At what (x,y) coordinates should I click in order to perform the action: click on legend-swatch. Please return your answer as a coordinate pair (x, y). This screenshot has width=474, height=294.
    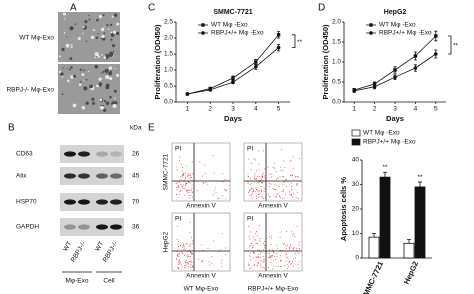
    Looking at the image, I should click on (356, 133).